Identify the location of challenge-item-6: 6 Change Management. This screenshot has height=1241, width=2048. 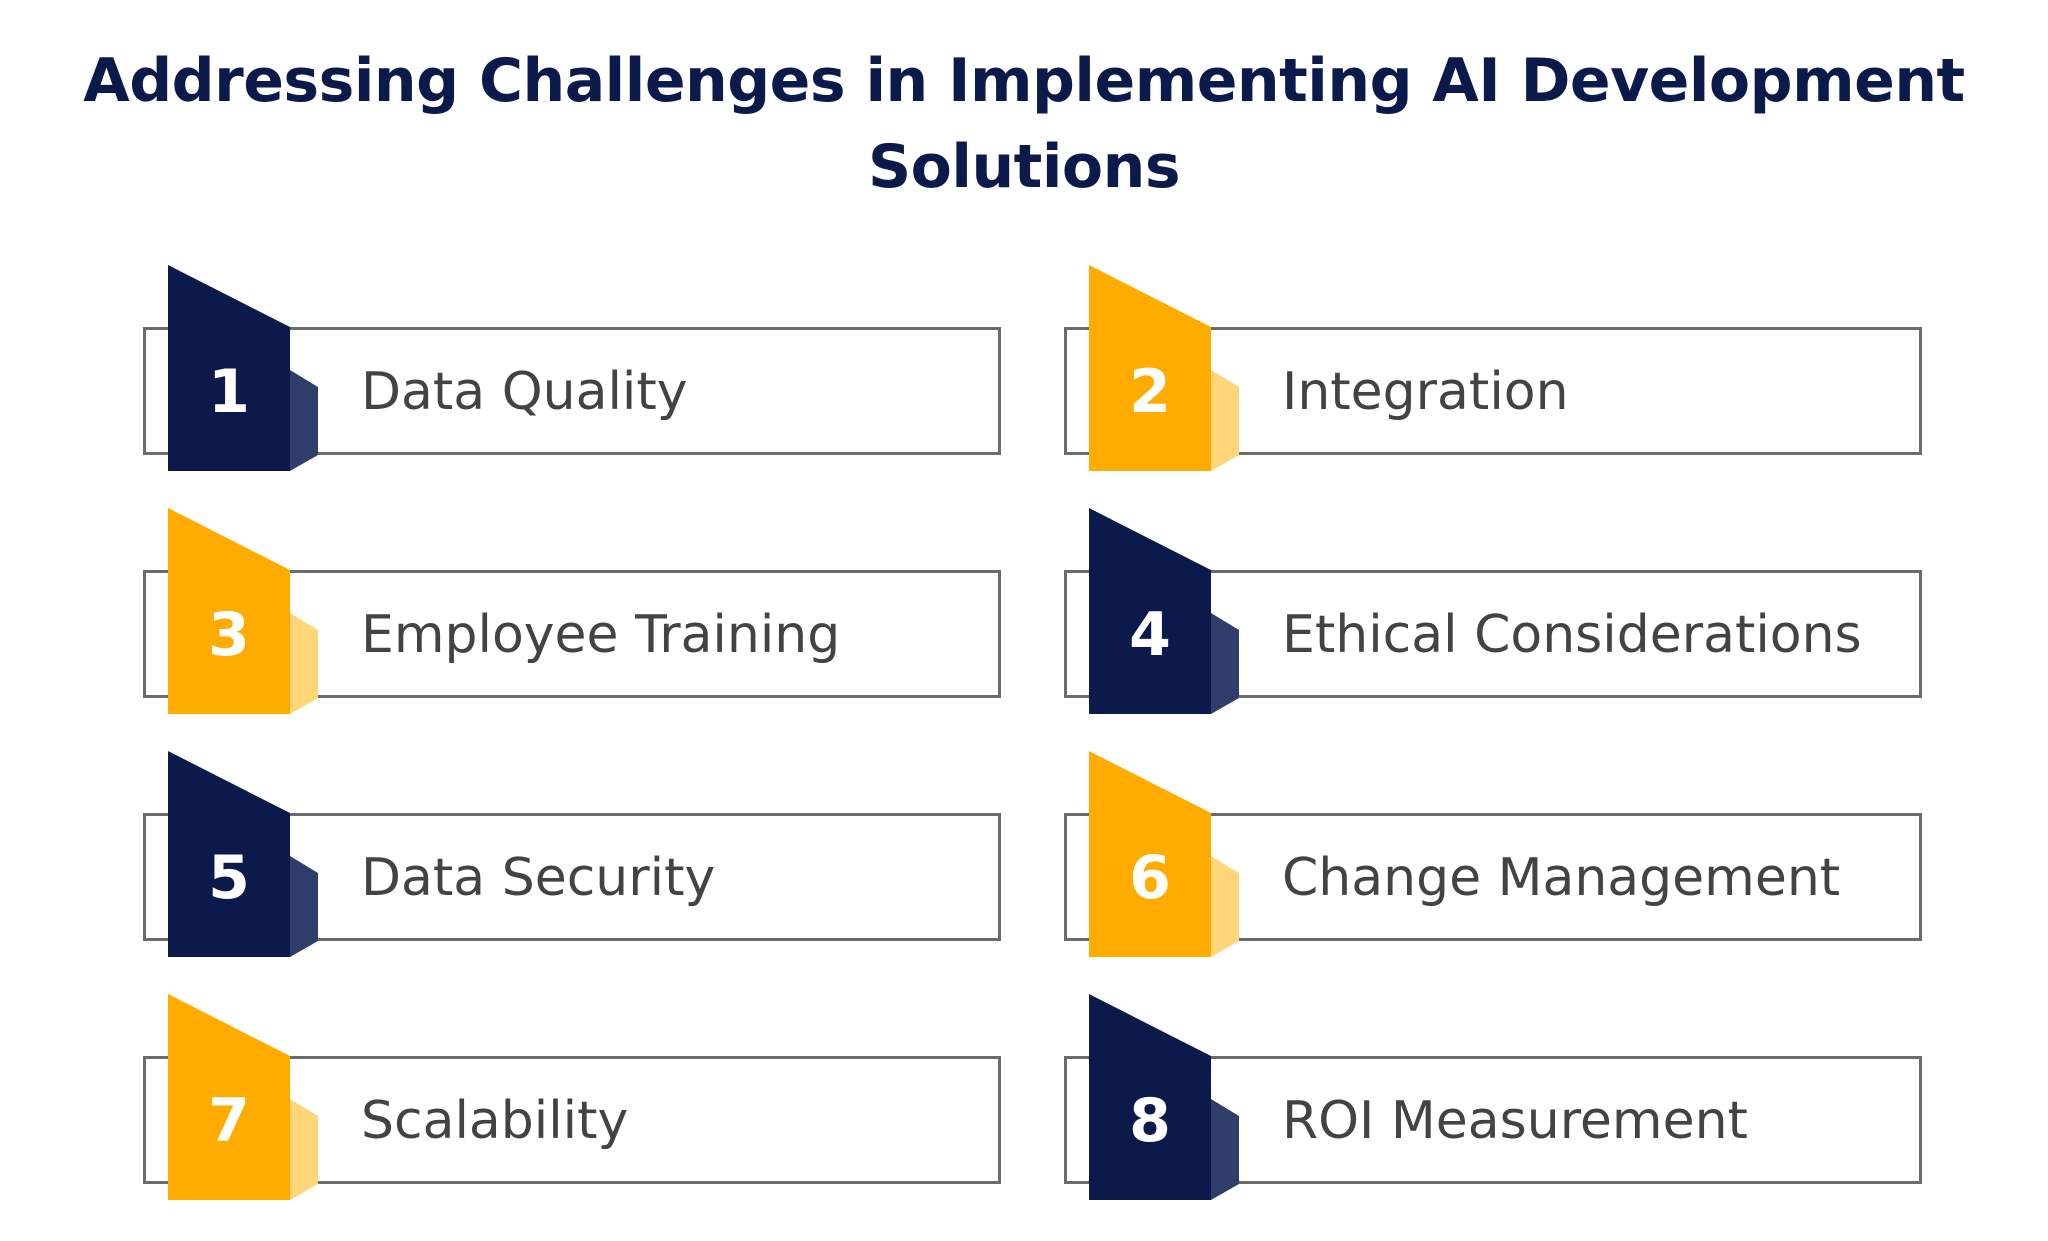
(1493, 855).